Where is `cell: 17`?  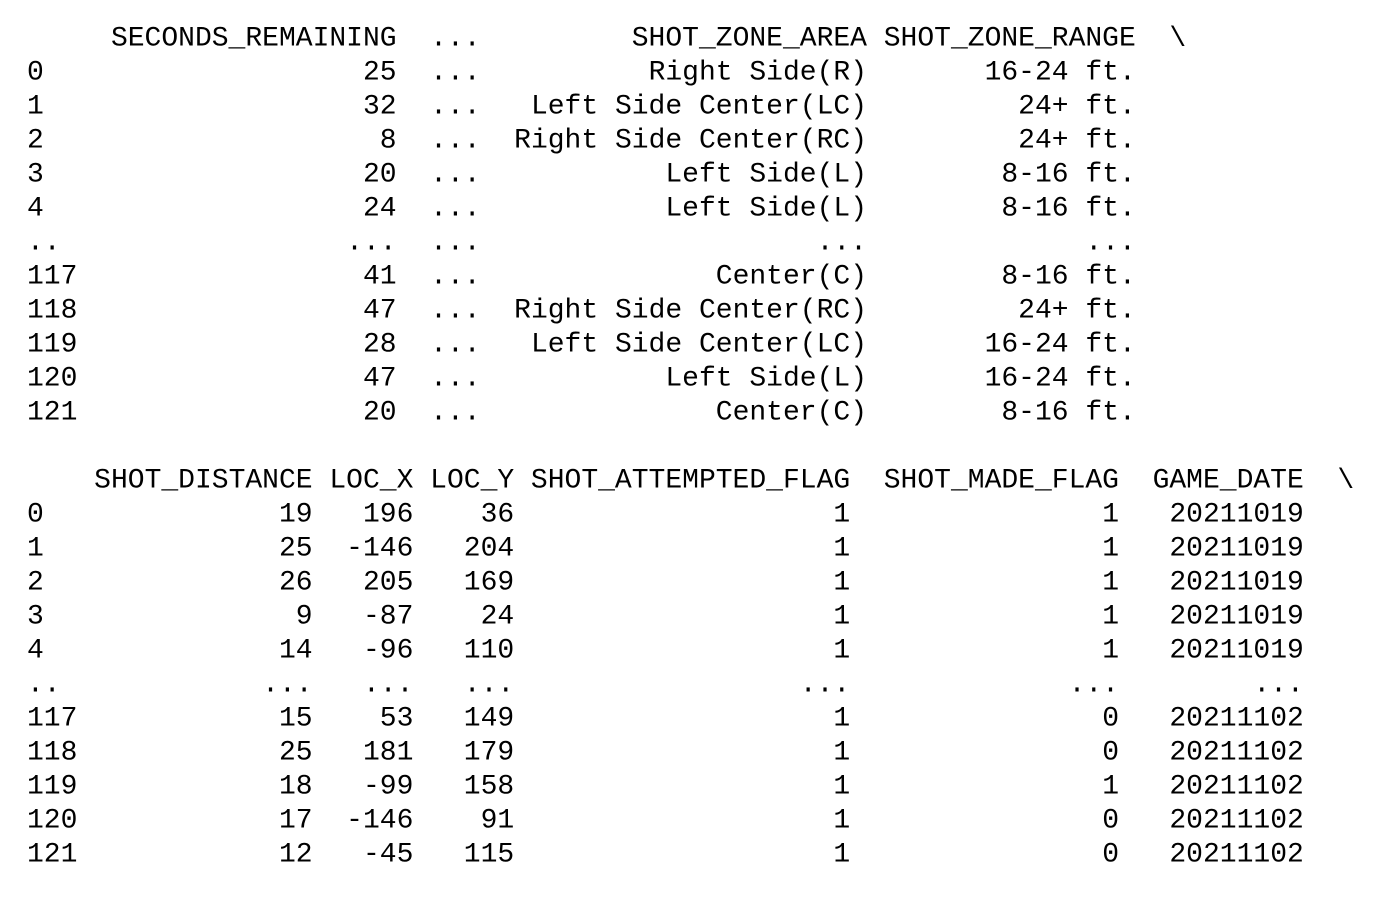
cell: 17 is located at coordinates (296, 820).